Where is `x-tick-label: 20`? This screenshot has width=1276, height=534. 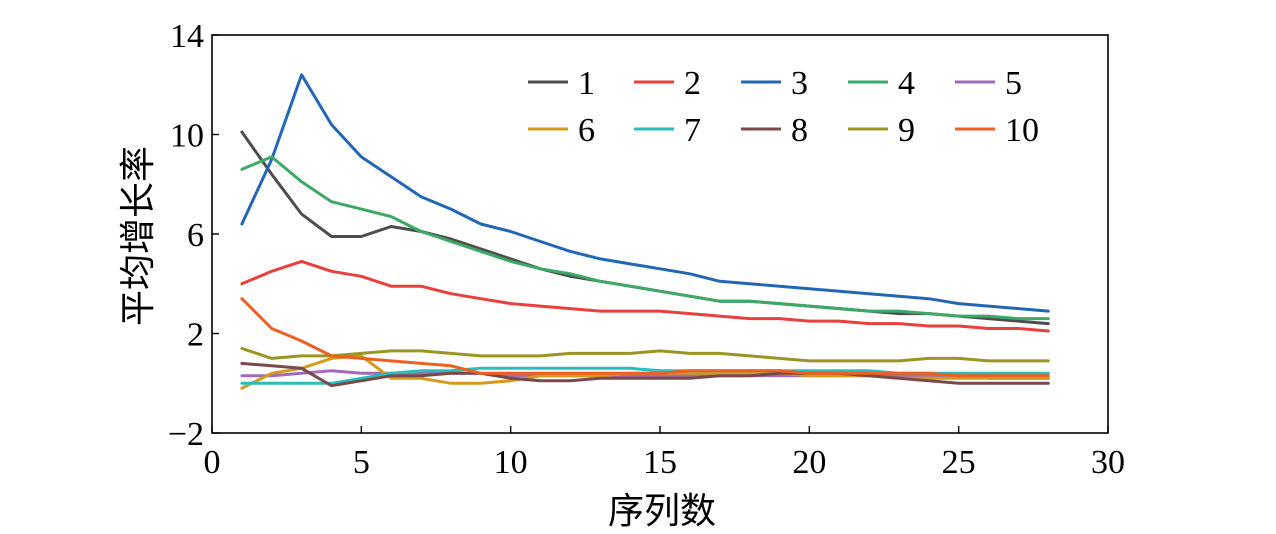
x-tick-label: 20 is located at coordinates (809, 462).